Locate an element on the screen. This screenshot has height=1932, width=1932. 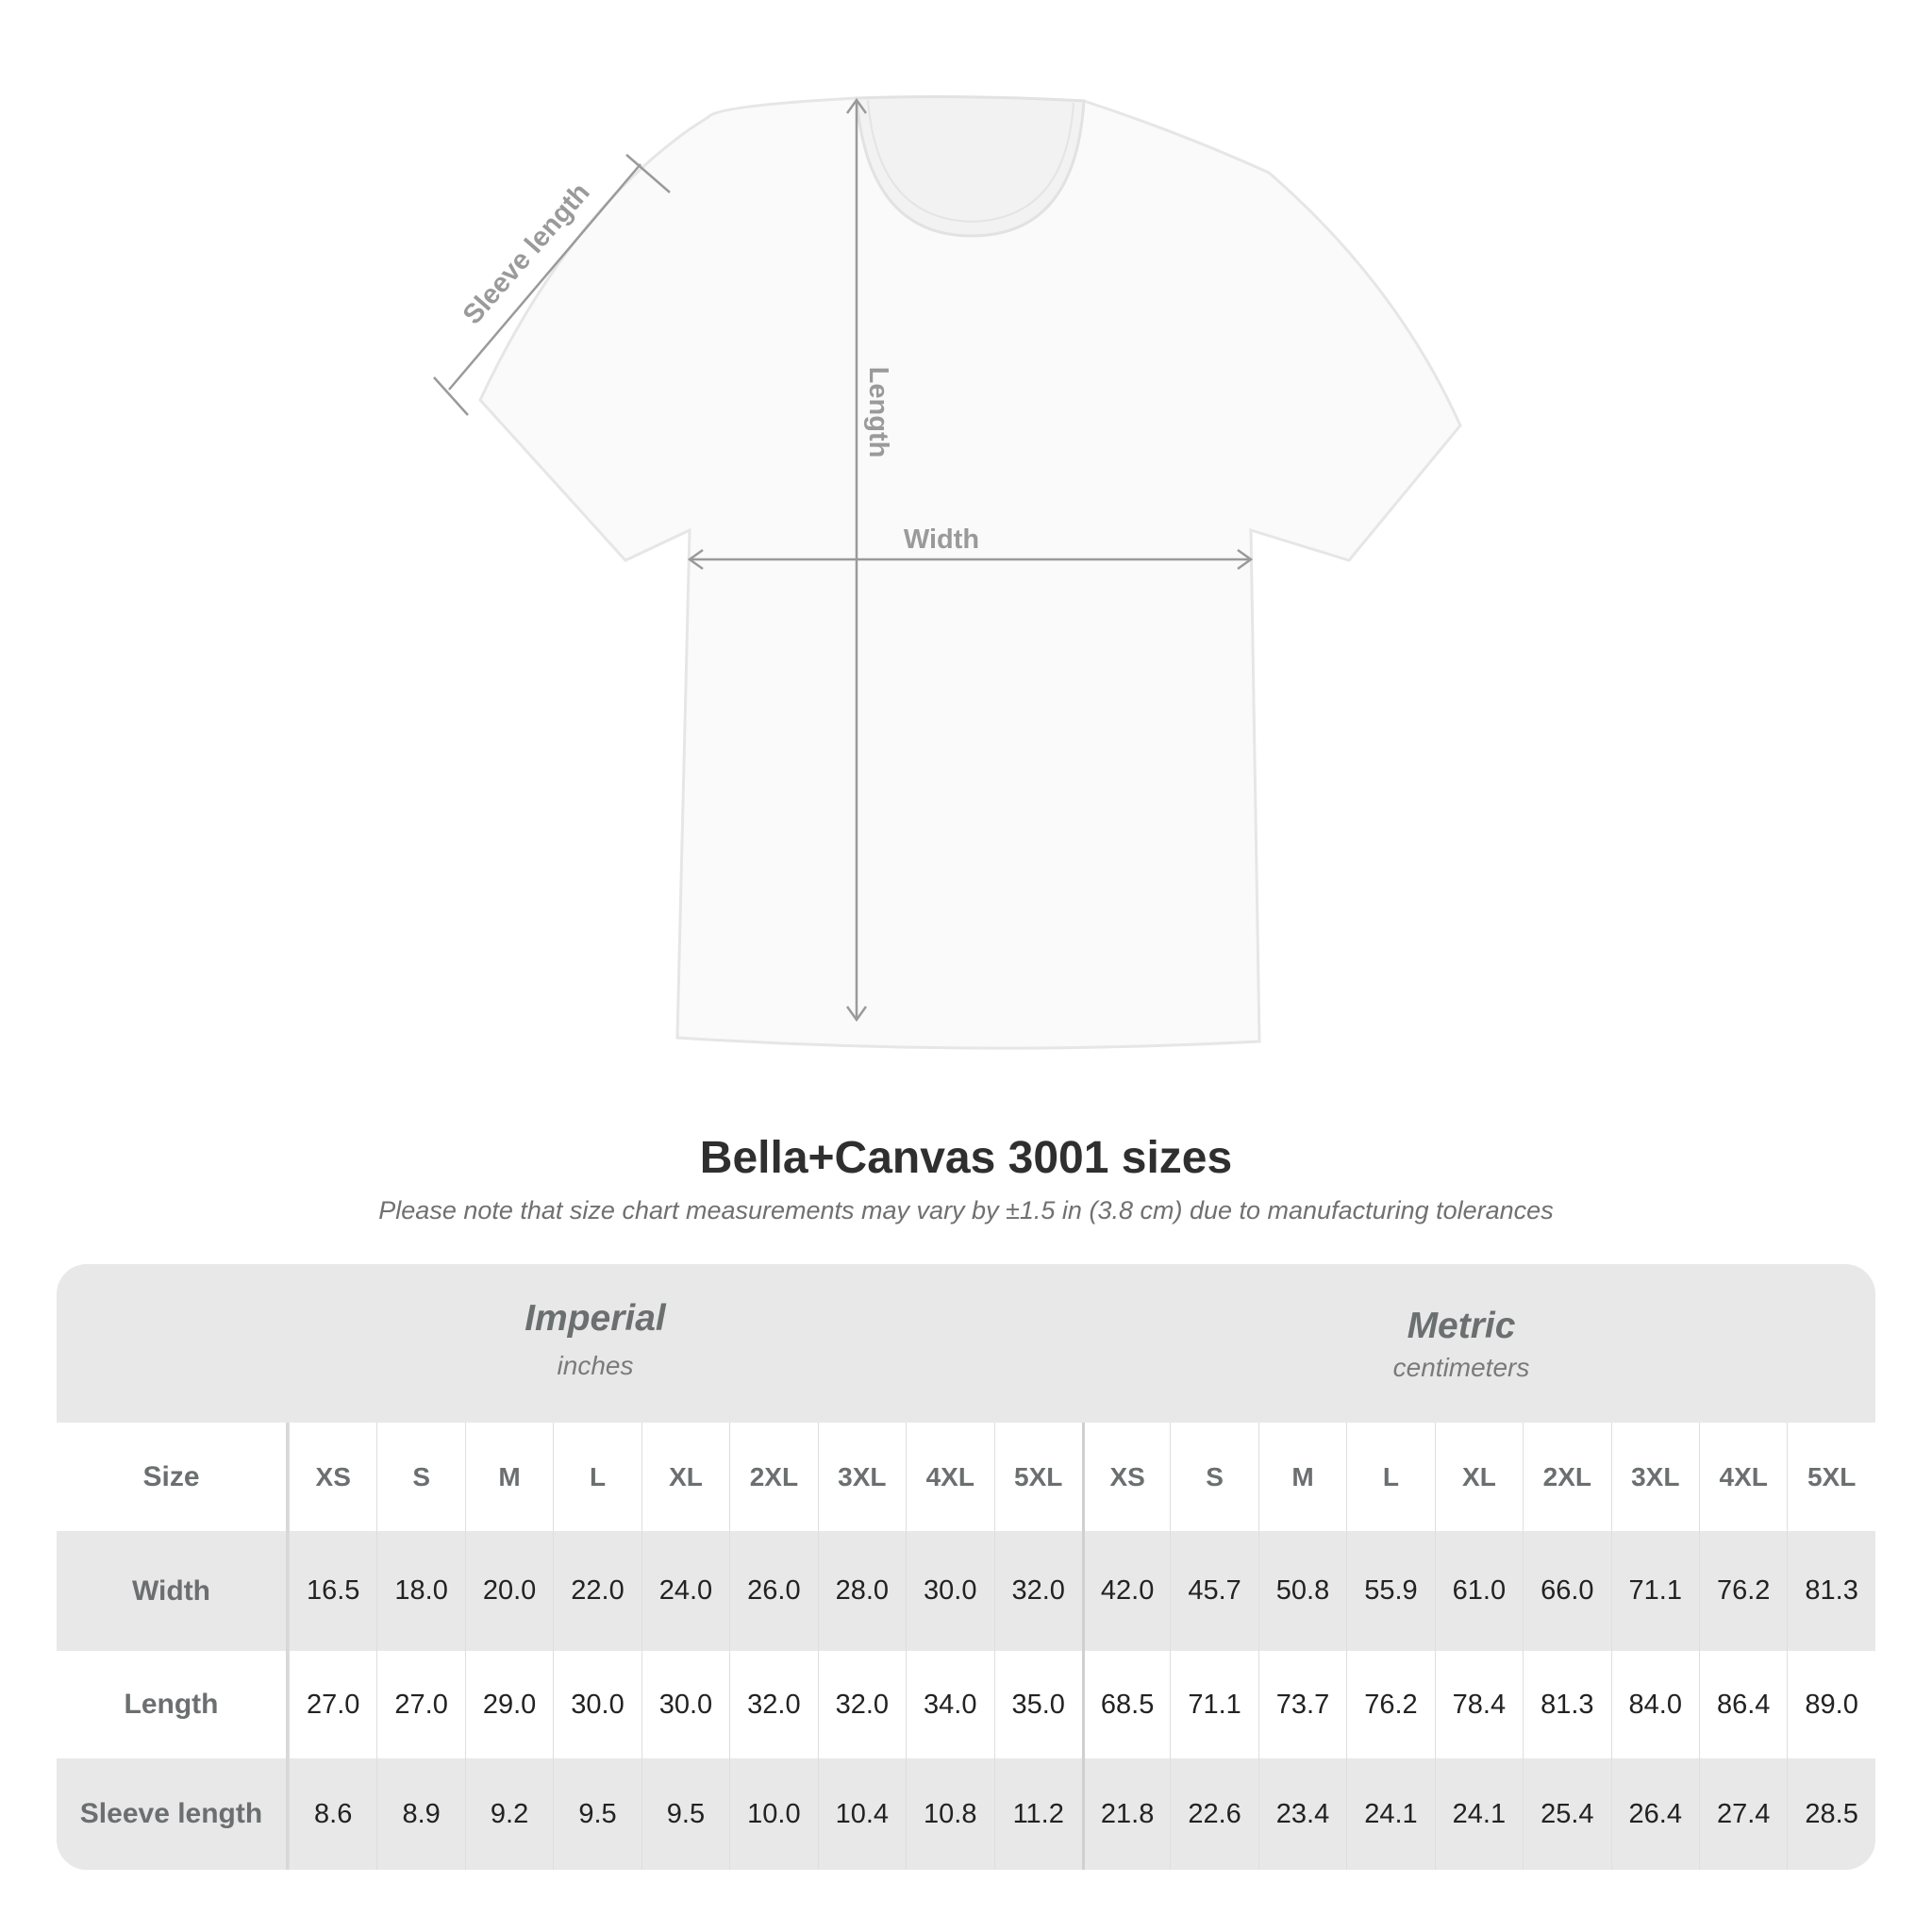
imperial-unit: inches is located at coordinates (595, 1366).